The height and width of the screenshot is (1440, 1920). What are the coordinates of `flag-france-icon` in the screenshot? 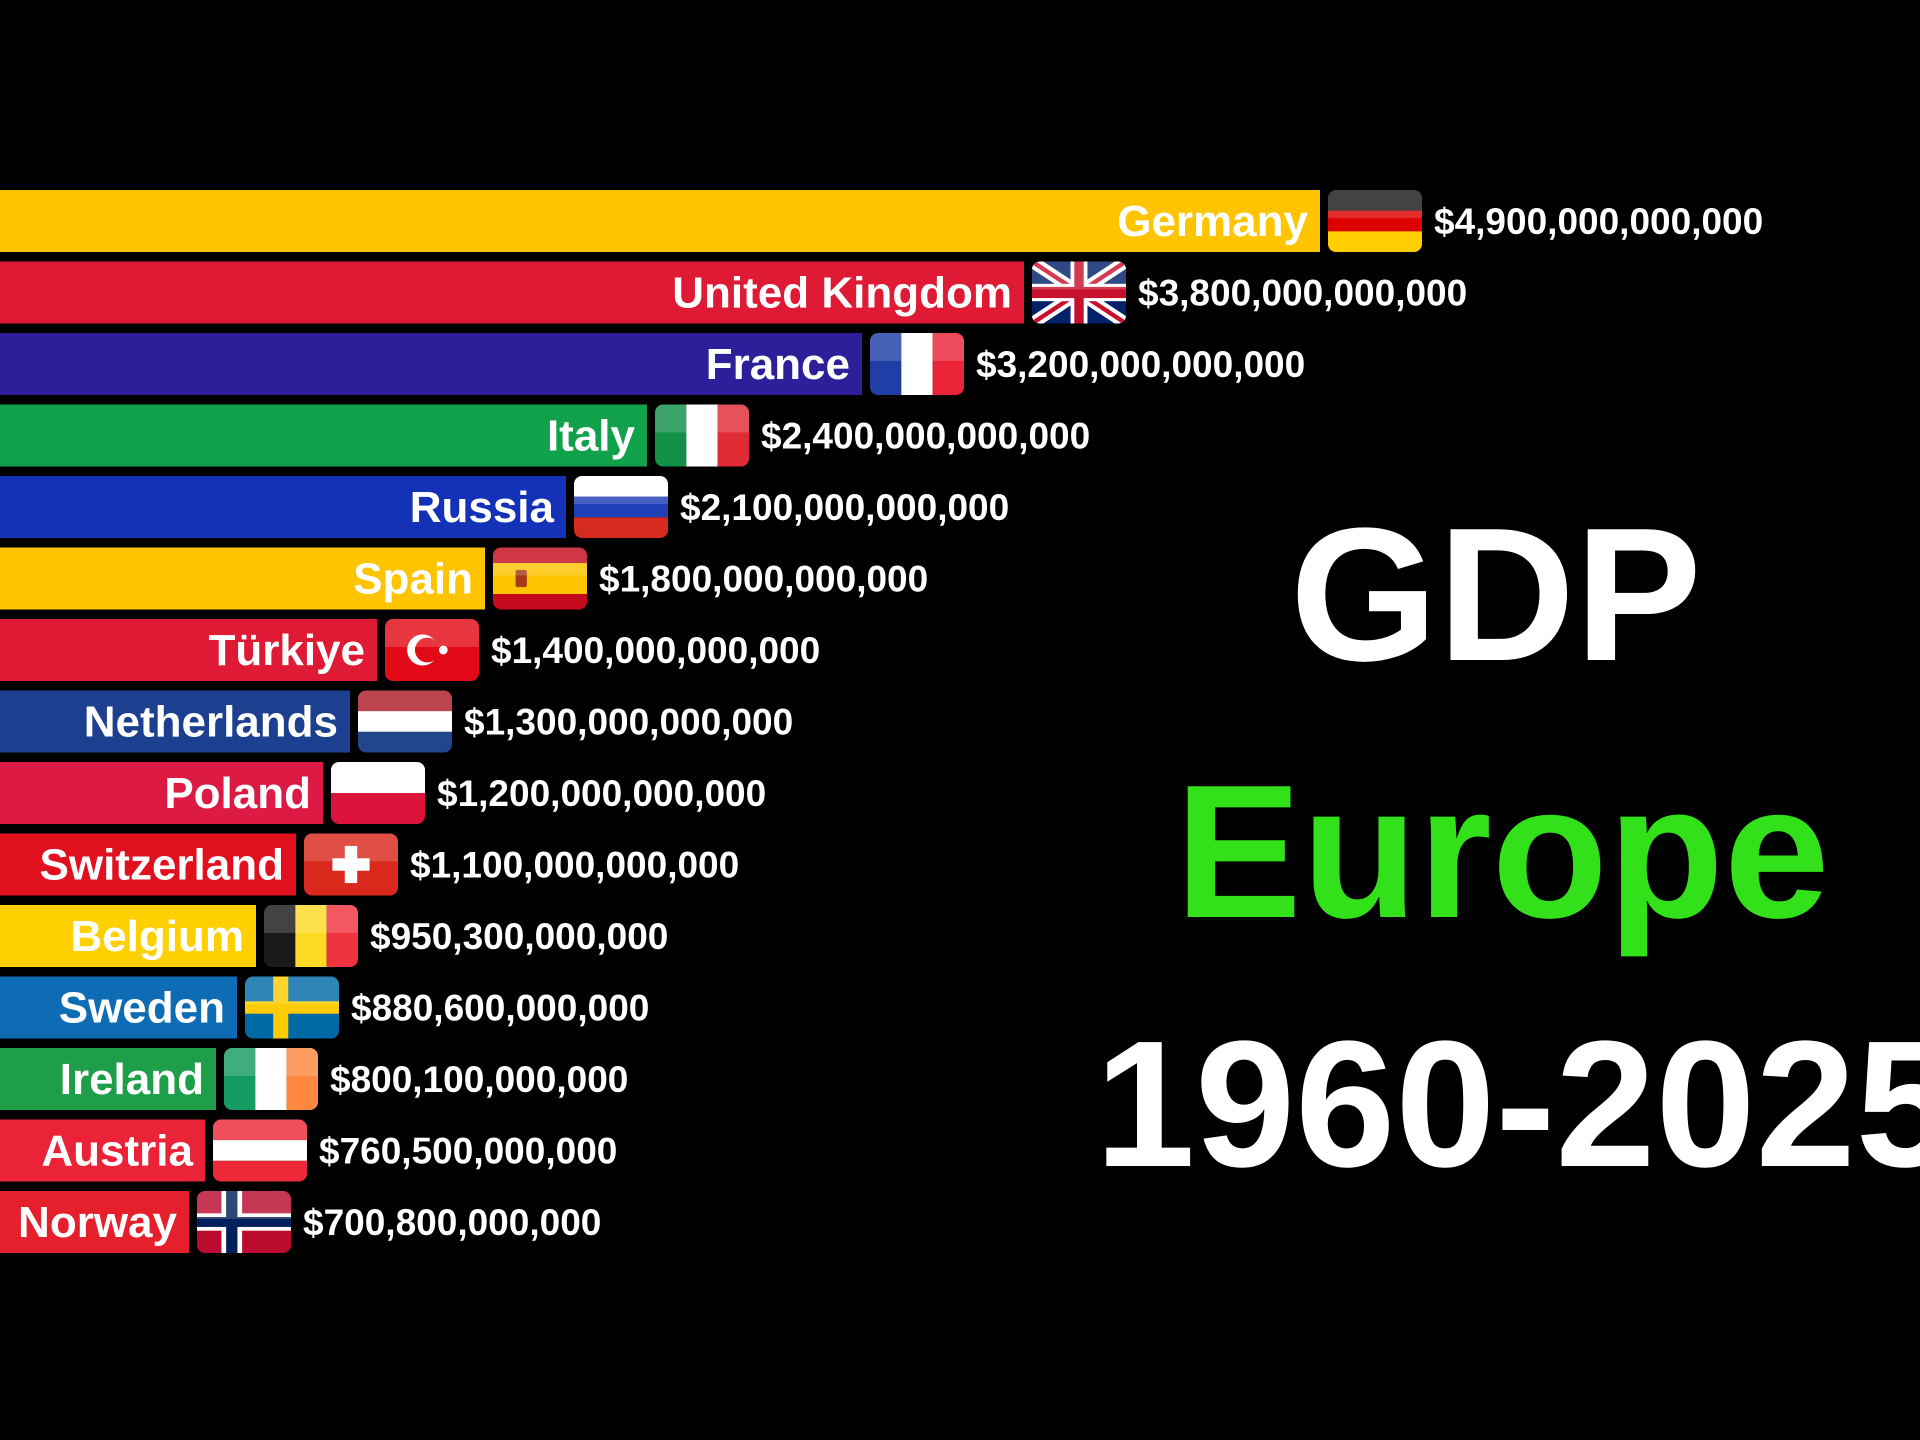 It's located at (917, 364).